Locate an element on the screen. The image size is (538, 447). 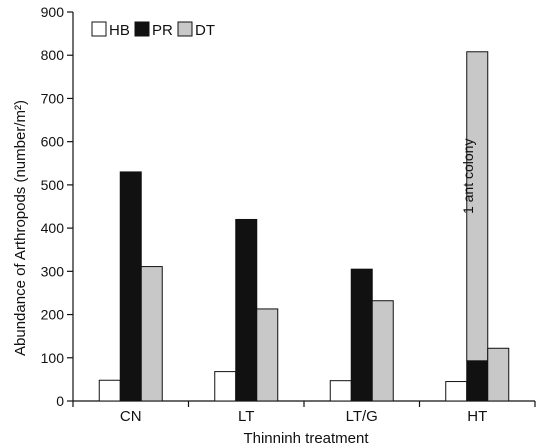
x-tick-label: LT is located at coordinates (246, 416).